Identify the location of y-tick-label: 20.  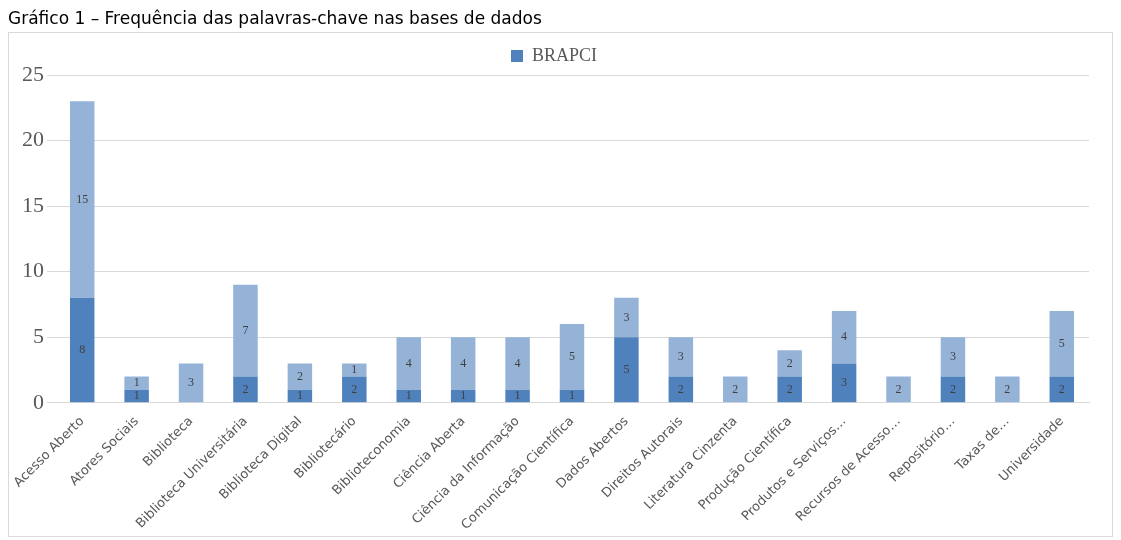
(33, 139).